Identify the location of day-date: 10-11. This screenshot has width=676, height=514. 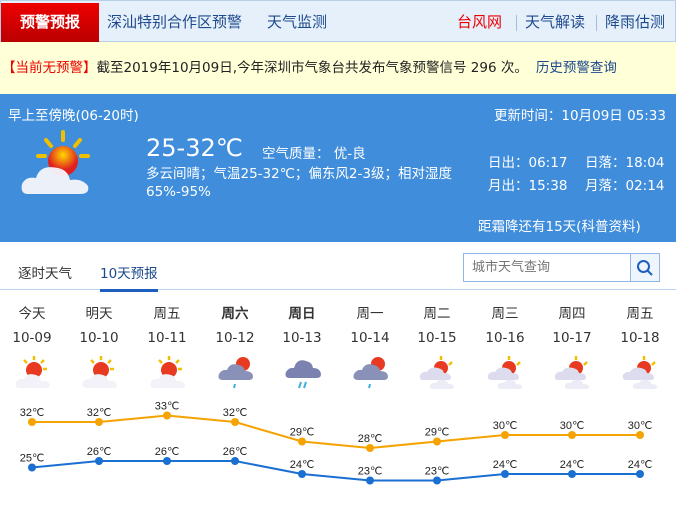
(167, 338).